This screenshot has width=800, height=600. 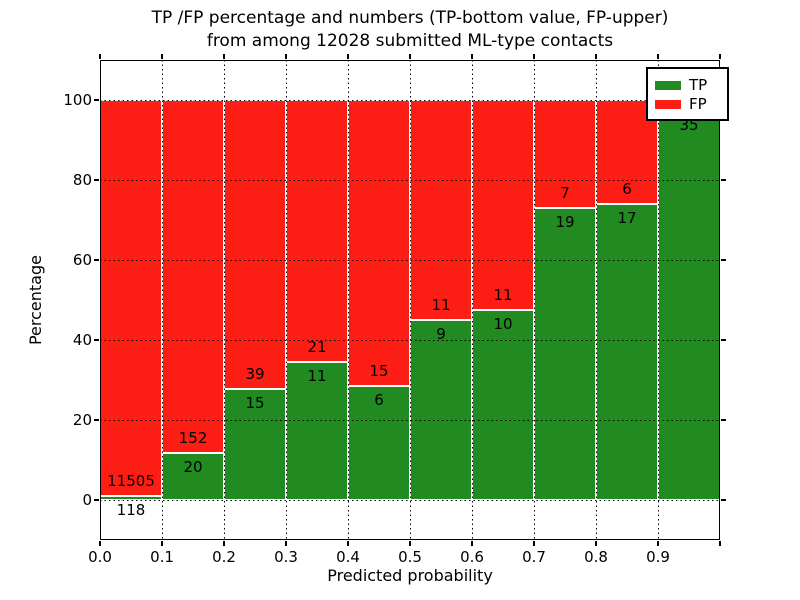 I want to click on x-tick-label: 0.2, so click(x=224, y=557).